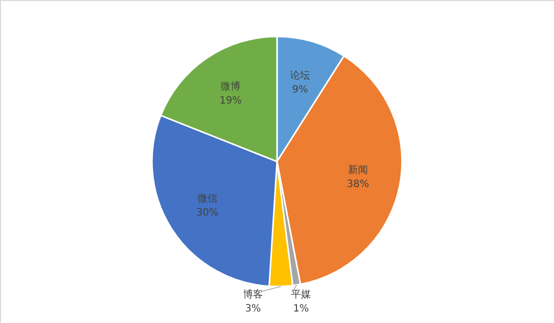 The height and width of the screenshot is (323, 554). What do you see at coordinates (253, 294) in the screenshot?
I see `slice-label: 博客` at bounding box center [253, 294].